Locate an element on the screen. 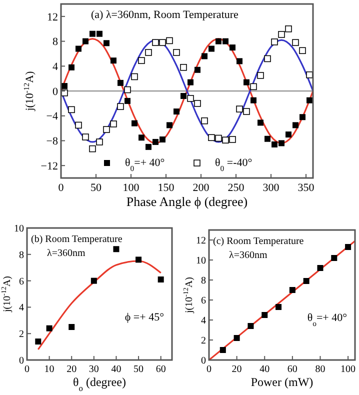 The height and width of the screenshot is (395, 359). annotation: θ$_{o}$=+ 40° is located at coordinates (327, 320).